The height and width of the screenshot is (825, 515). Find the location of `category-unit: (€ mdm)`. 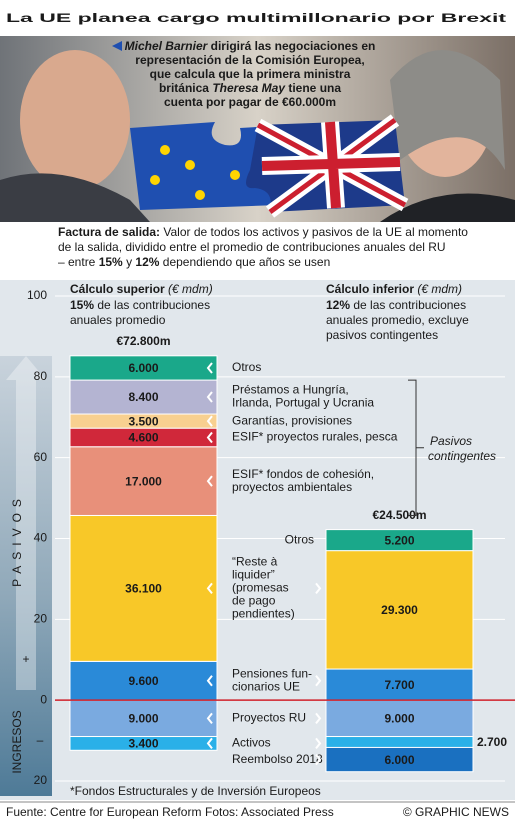

category-unit: (€ mdm) is located at coordinates (439, 289).